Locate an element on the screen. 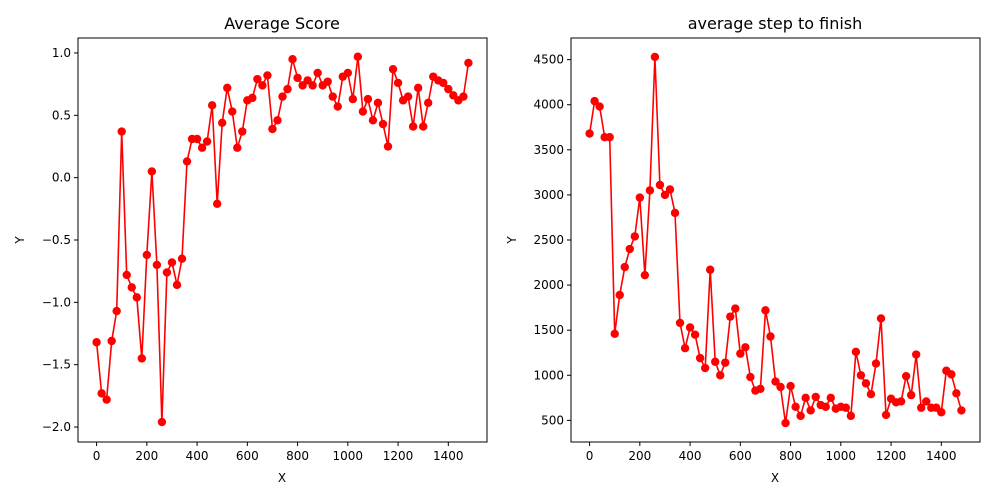 The height and width of the screenshot is (500, 1000). y-tick-label: 3000 is located at coordinates (548, 195).